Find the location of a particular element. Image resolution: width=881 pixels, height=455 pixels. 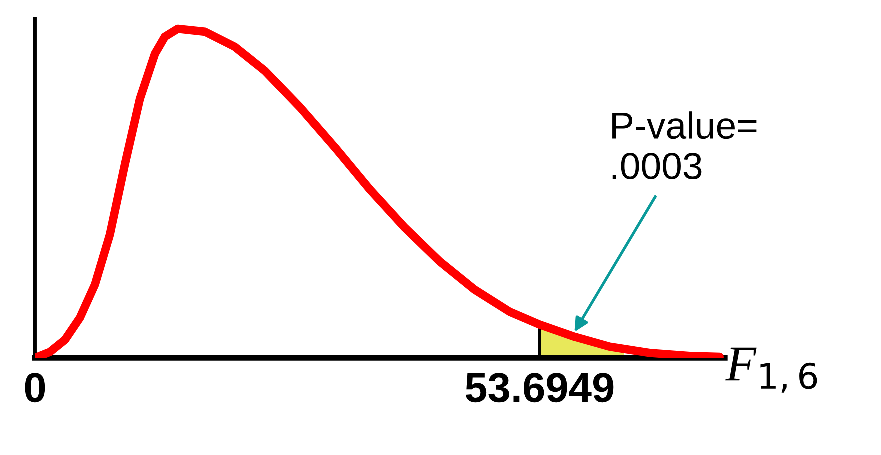

x-tick-label: 53.6949 is located at coordinates (540, 388).